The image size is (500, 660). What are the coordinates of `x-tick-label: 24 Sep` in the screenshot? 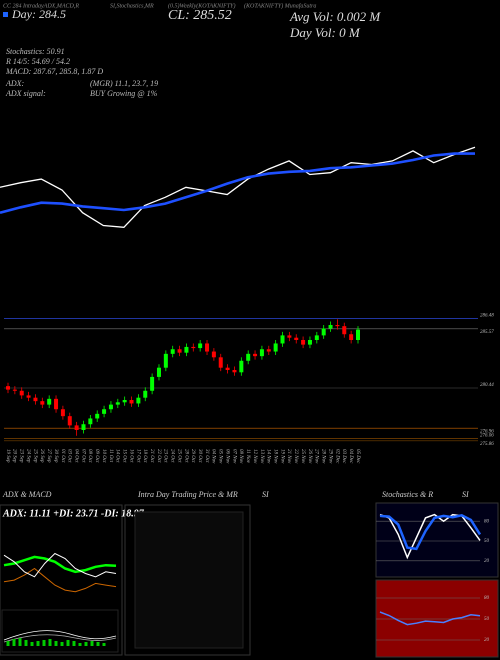 It's located at (27, 456).